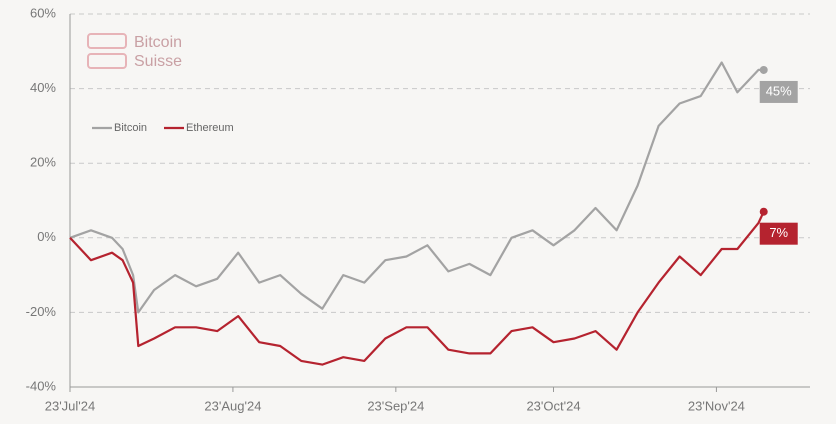  What do you see at coordinates (43, 87) in the screenshot?
I see `y-tick-label: 40%` at bounding box center [43, 87].